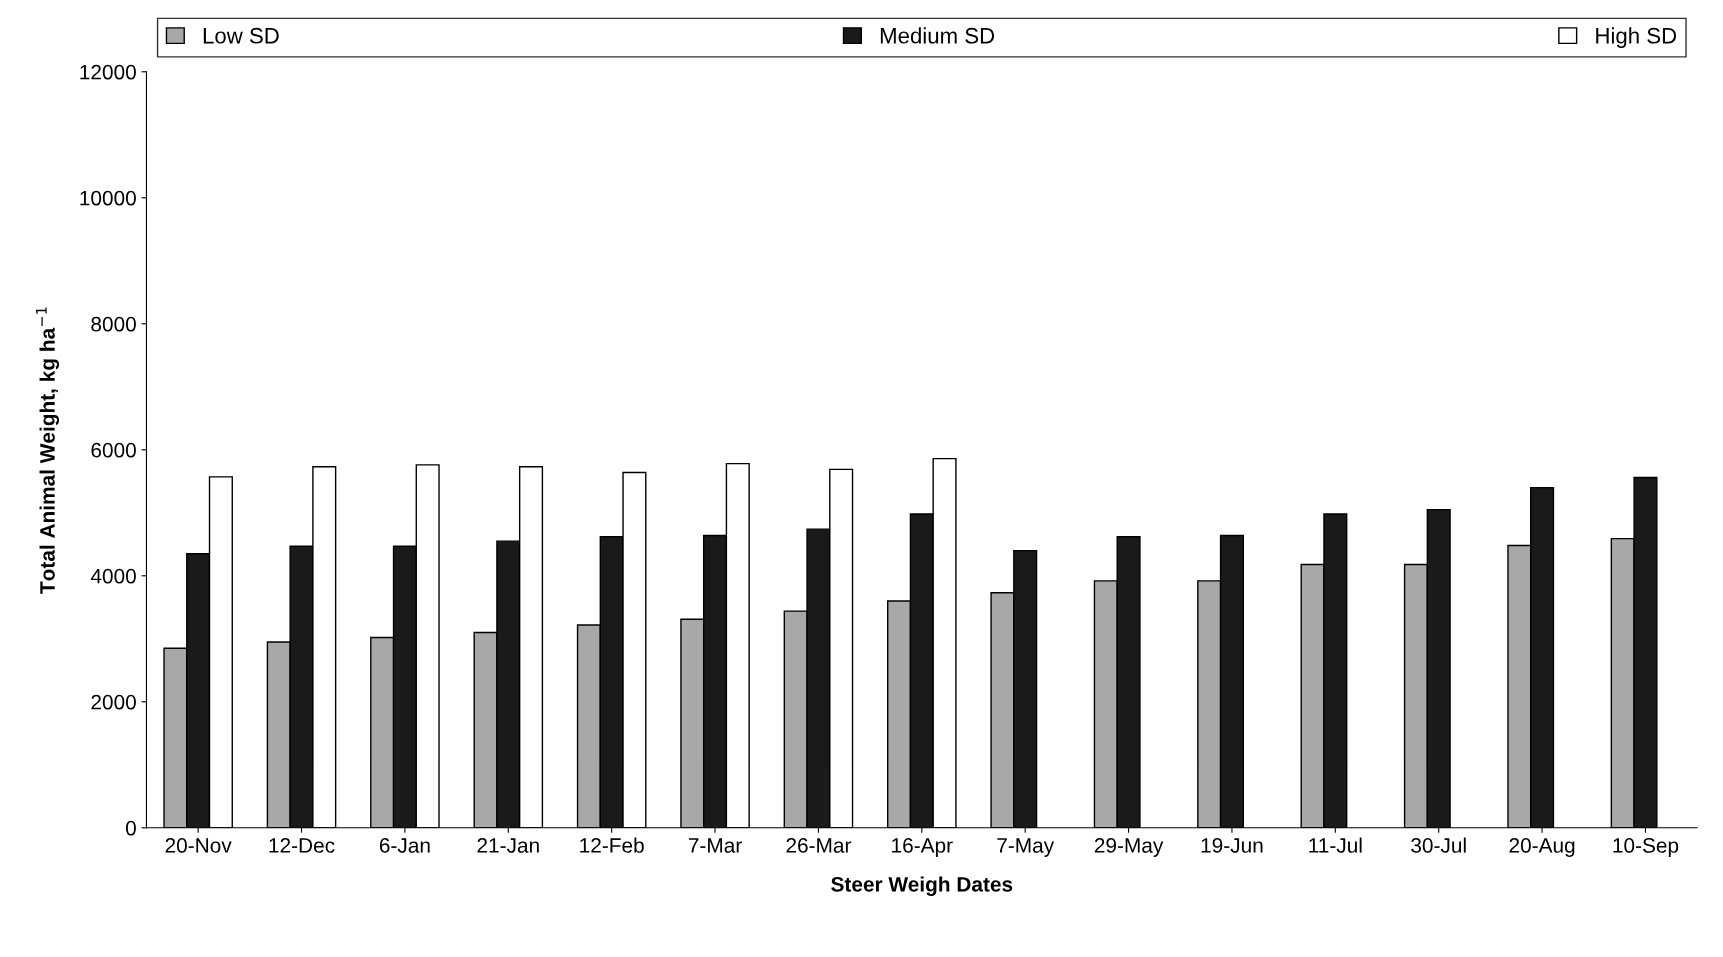 The image size is (1723, 957). Describe the element at coordinates (819, 845) in the screenshot. I see `x-tick-label: 26-Mar` at that location.